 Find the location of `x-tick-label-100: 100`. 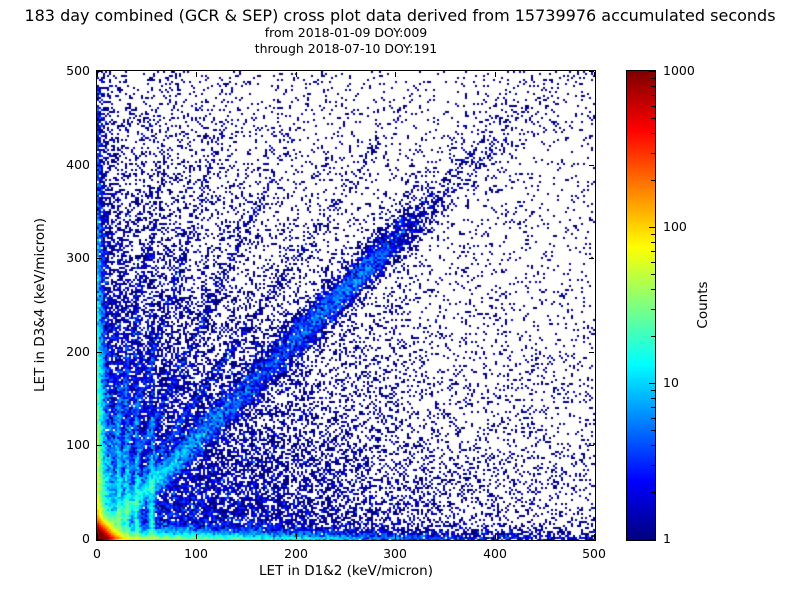

x-tick-label-100: 100 is located at coordinates (196, 553).